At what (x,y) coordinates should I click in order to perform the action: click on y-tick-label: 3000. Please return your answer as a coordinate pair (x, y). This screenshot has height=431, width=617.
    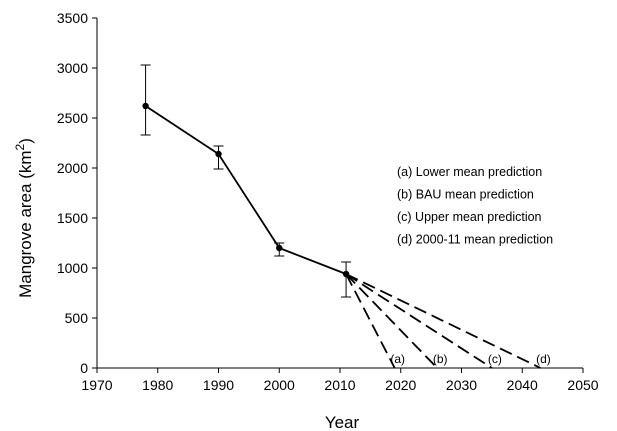
    Looking at the image, I should click on (72, 68).